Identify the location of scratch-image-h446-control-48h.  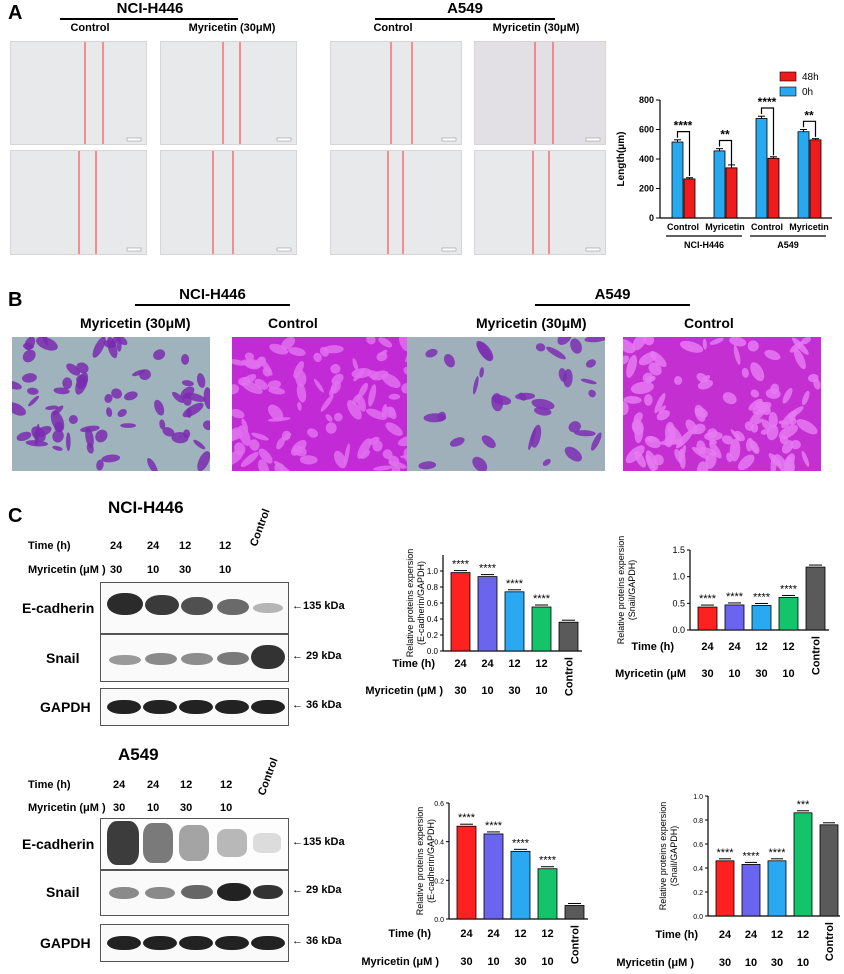
(78, 202).